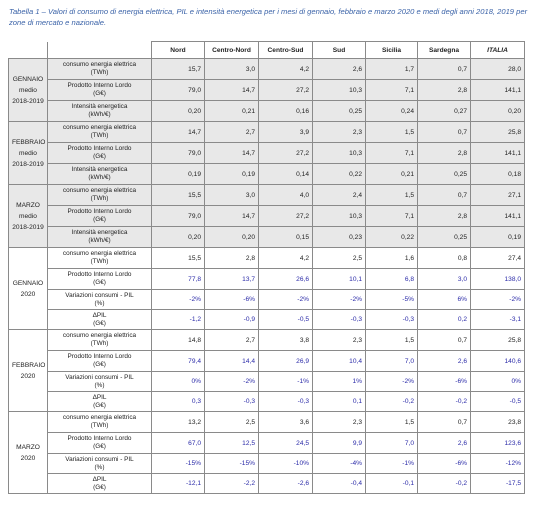 The width and height of the screenshot is (534, 523). I want to click on value-cell: 2,3, so click(339, 340).